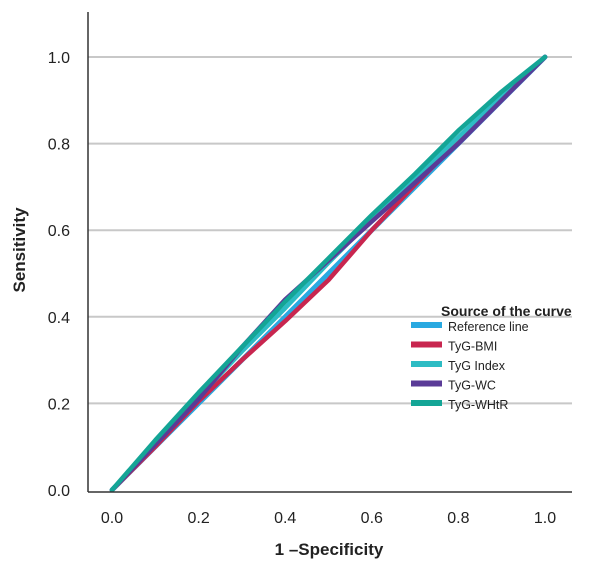  Describe the element at coordinates (506, 311) in the screenshot. I see `legend-title: Source of the curve` at that location.